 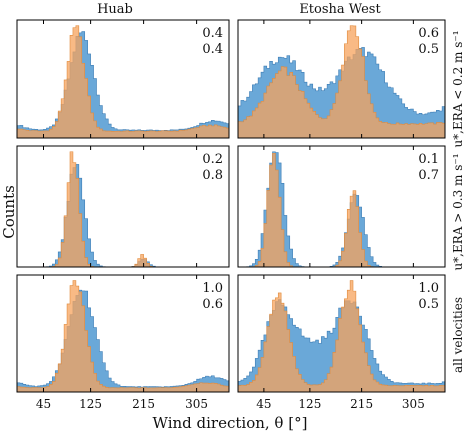 I want to click on panel-annotation: 0.1, so click(x=428, y=159).